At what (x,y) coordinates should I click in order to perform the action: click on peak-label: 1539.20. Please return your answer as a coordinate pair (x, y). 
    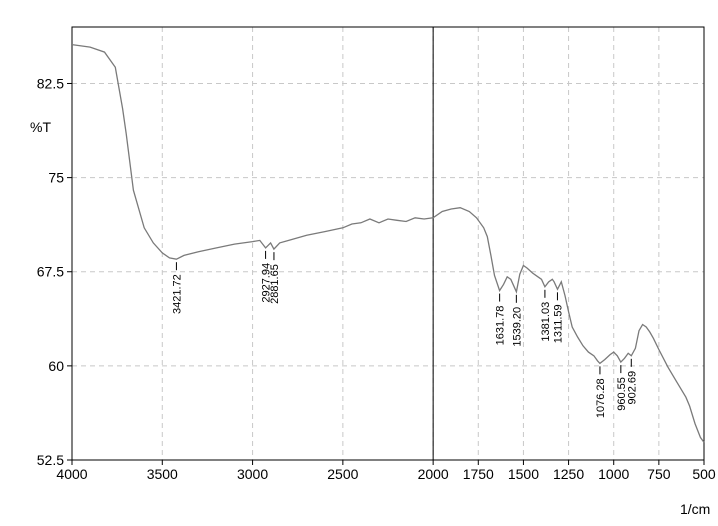
    Looking at the image, I should click on (517, 327).